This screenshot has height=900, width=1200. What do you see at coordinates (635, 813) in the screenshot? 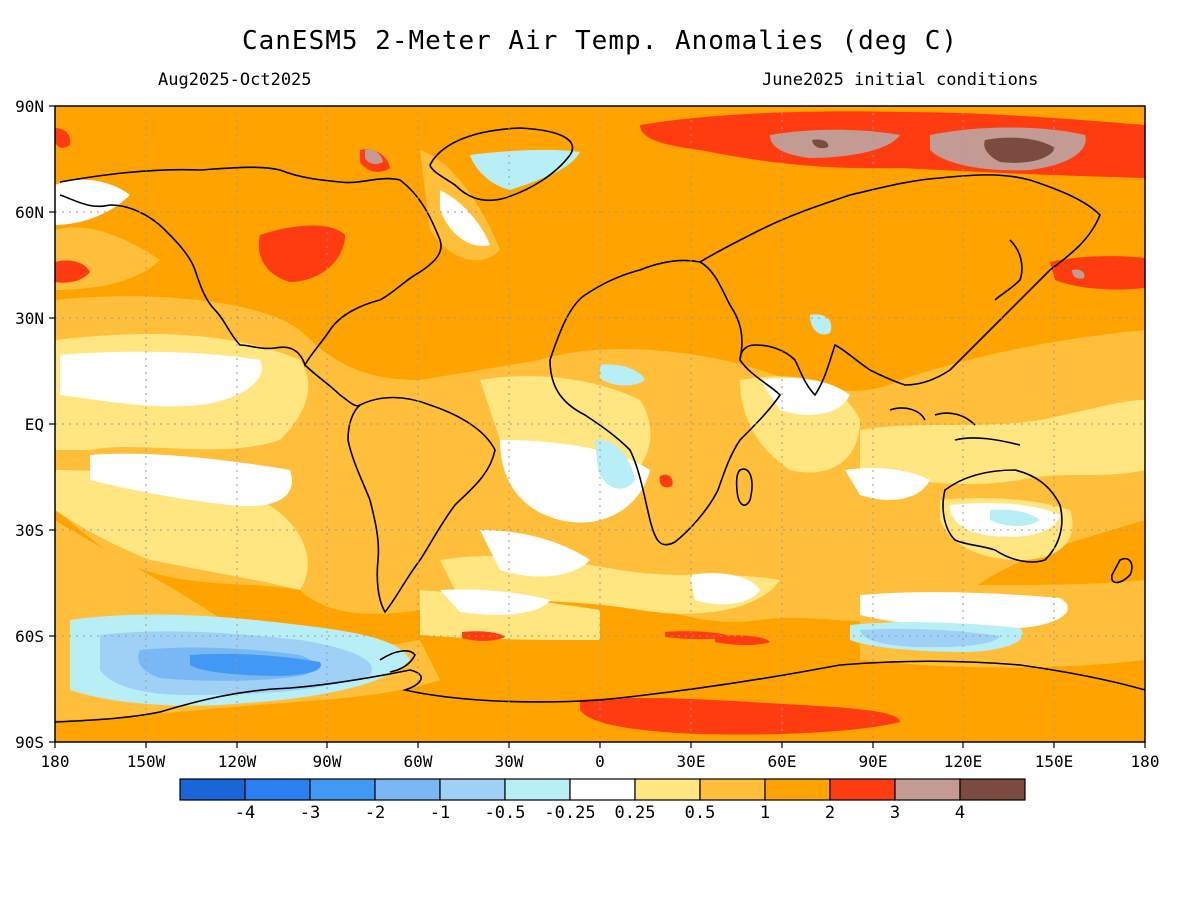
I see `colorbar-label: 0.25` at bounding box center [635, 813].